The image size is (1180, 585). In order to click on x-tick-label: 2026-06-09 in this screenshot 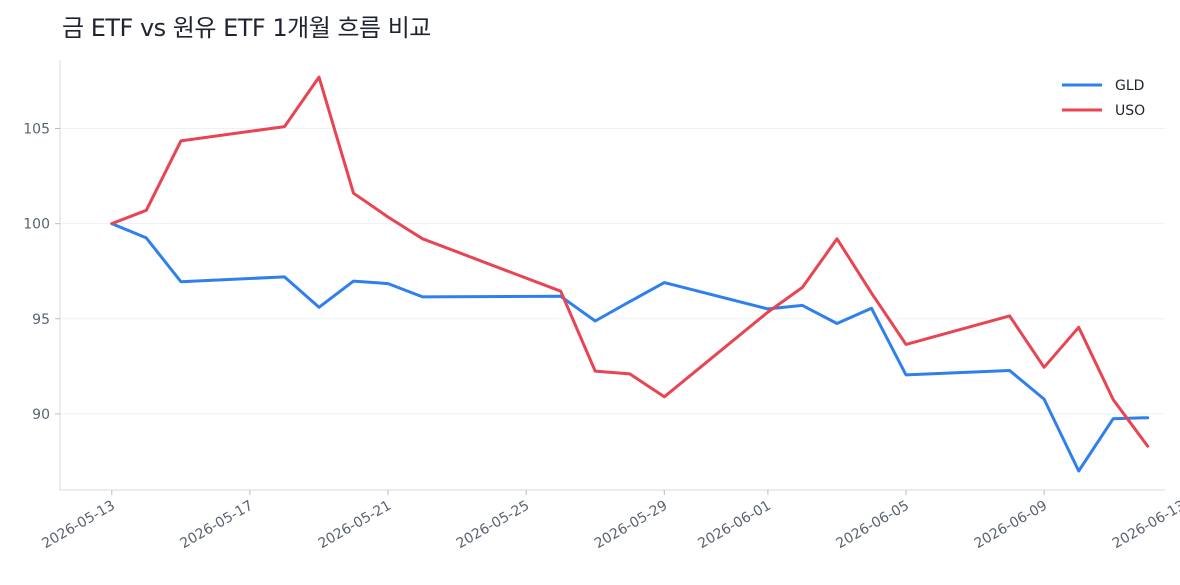, I will do `click(1011, 525)`.